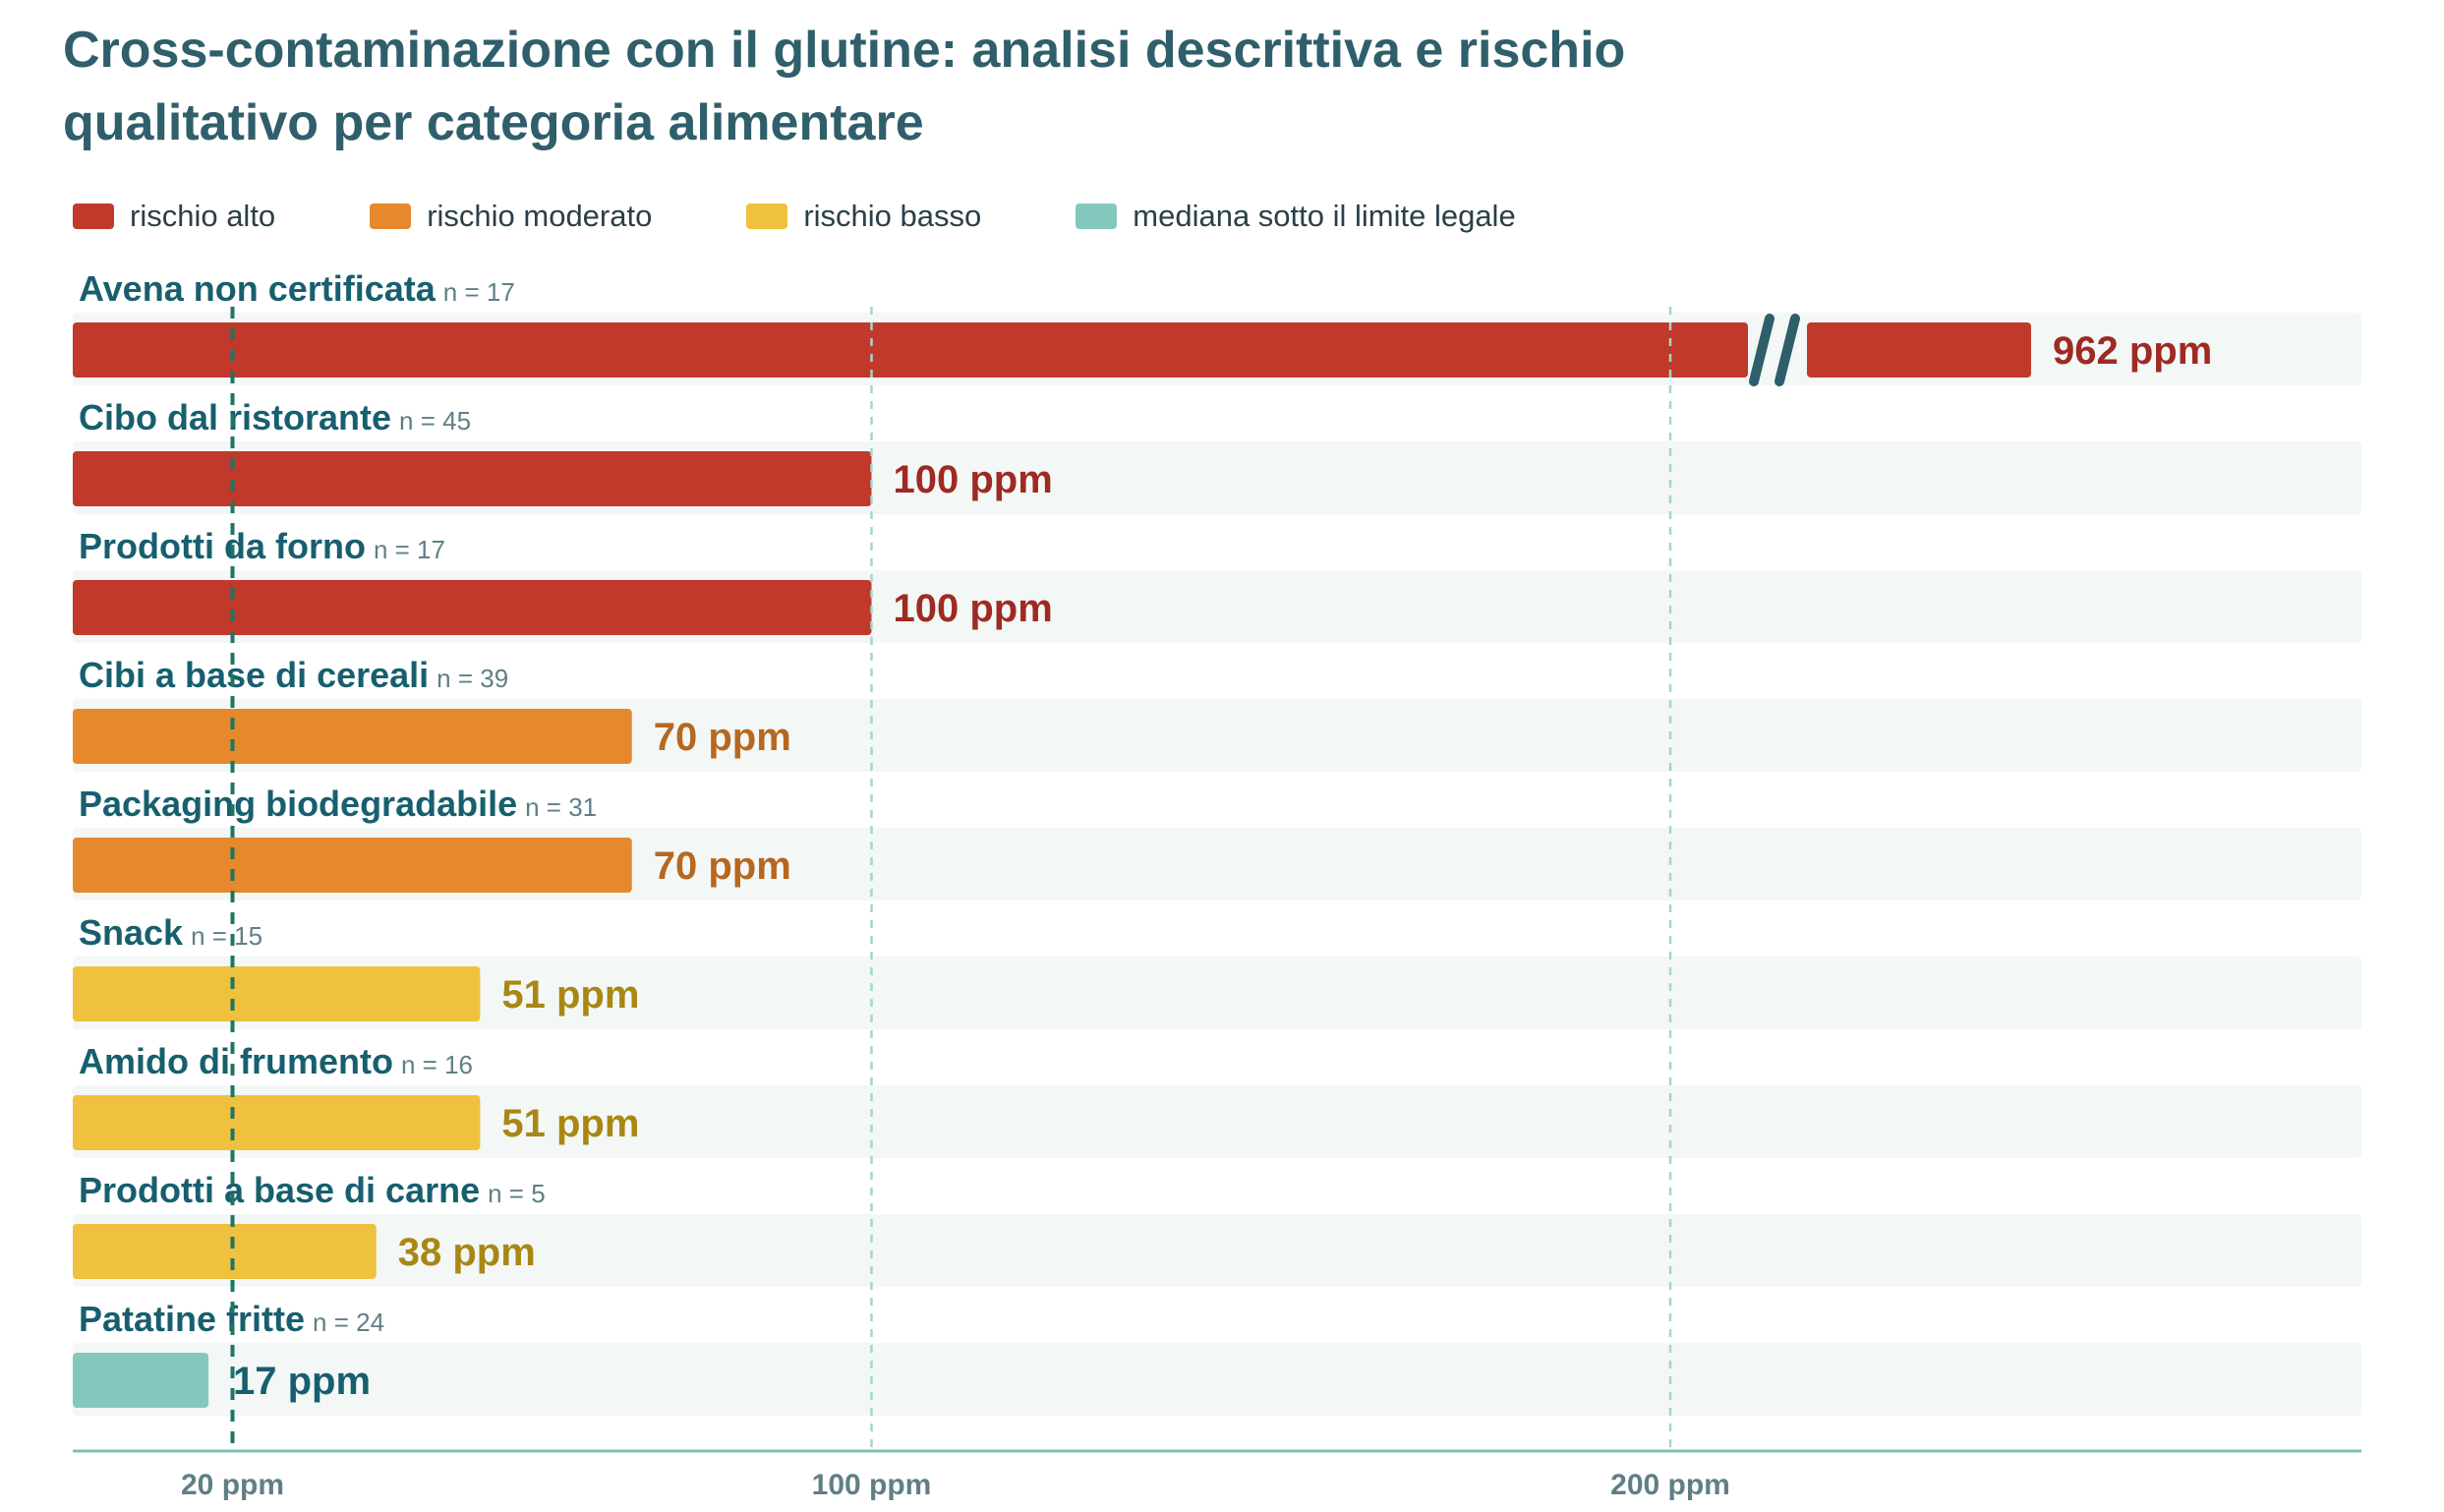 This screenshot has width=2444, height=1512. Describe the element at coordinates (235, 417) in the screenshot. I see `category-name: Cibo dal ristorante` at that location.